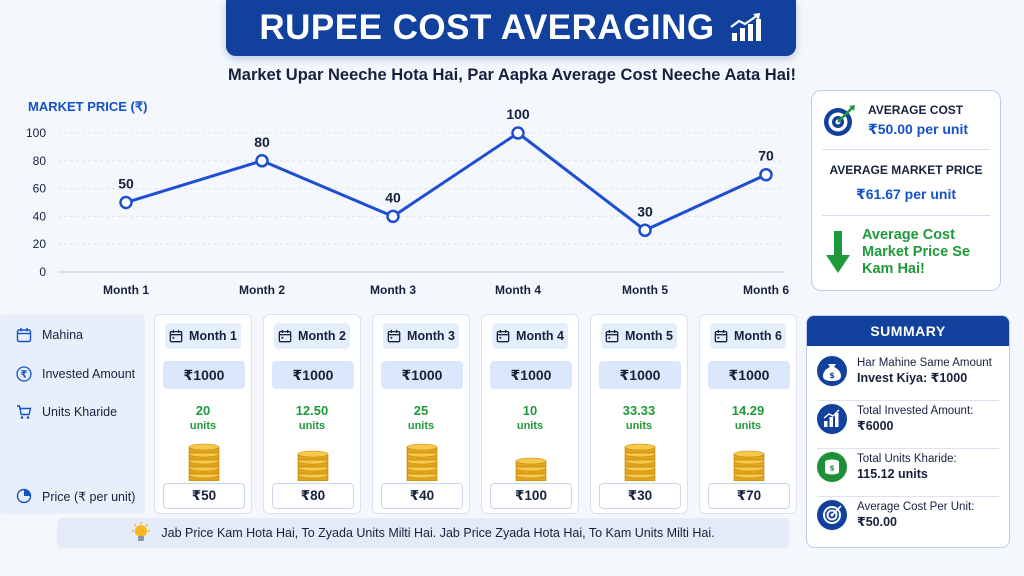 This screenshot has width=1024, height=576. What do you see at coordinates (40, 161) in the screenshot?
I see `y-tick-label: 80` at bounding box center [40, 161].